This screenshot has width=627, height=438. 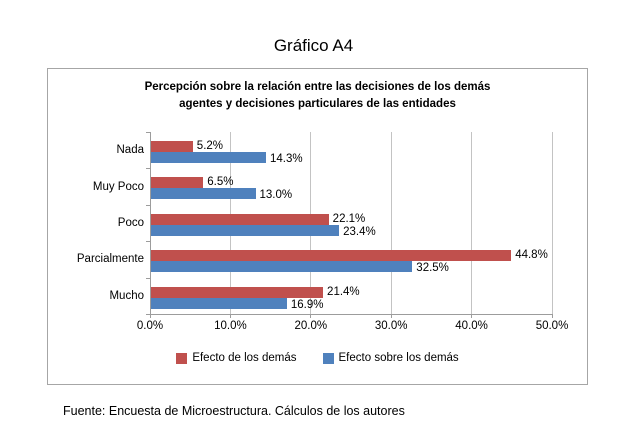 What do you see at coordinates (118, 186) in the screenshot?
I see `category-label: Muy Poco` at bounding box center [118, 186].